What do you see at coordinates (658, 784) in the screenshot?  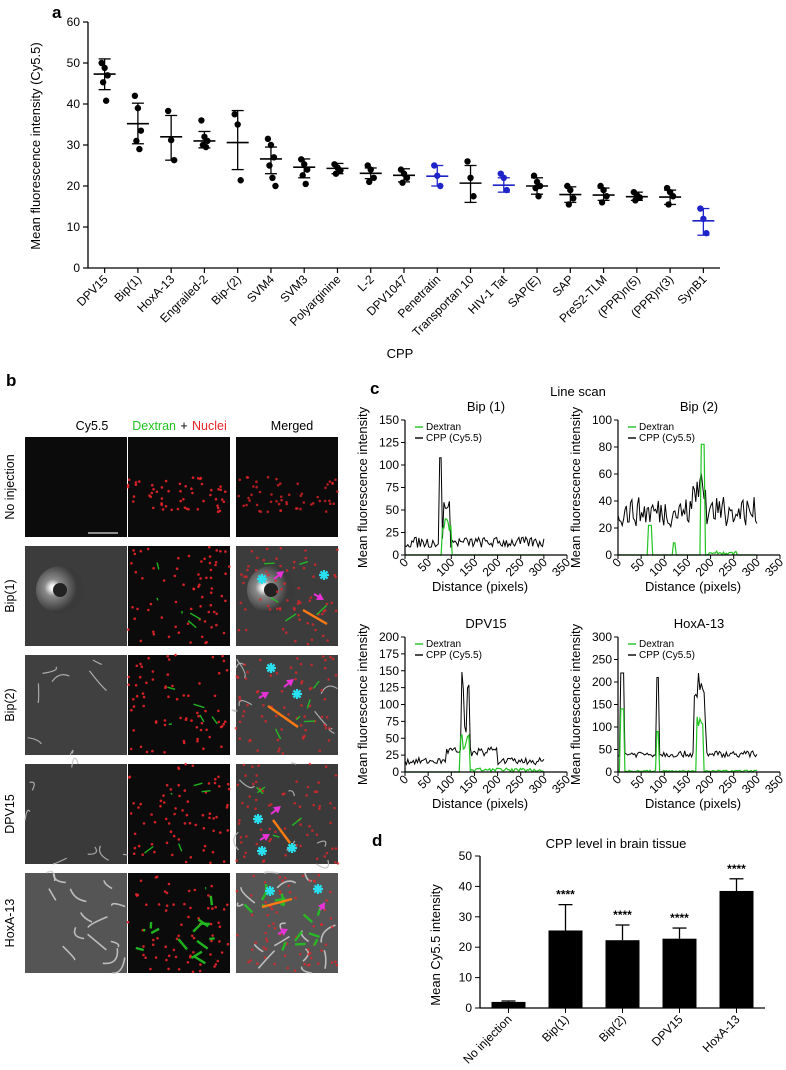 I see `x-tick-label: 100` at bounding box center [658, 784].